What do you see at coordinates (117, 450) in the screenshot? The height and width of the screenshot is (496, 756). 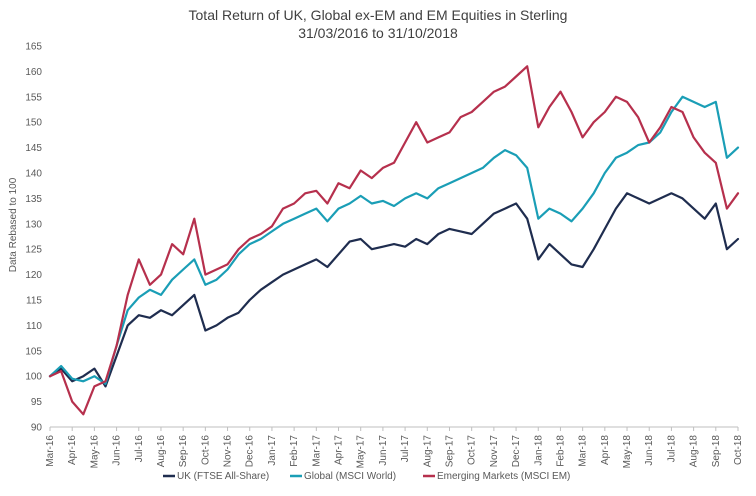 I see `x-tick-label: Jun-16` at bounding box center [117, 450].